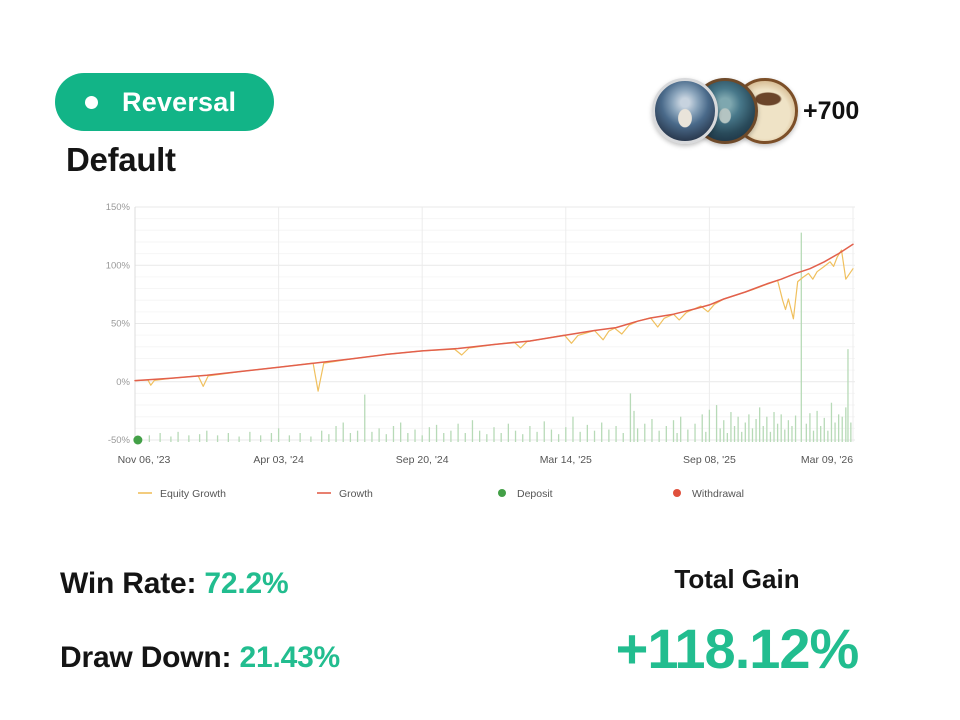 The height and width of the screenshot is (720, 960). Describe the element at coordinates (138, 440) in the screenshot. I see `deposit-marker` at that location.